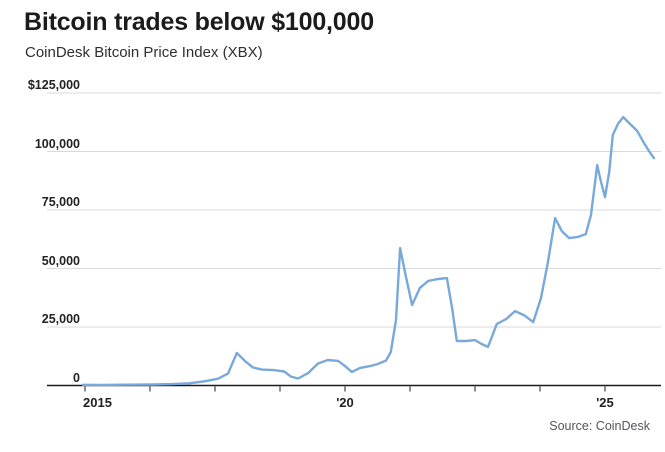 This screenshot has height=452, width=665. What do you see at coordinates (76, 377) in the screenshot?
I see `y-axis-label-0: 0` at bounding box center [76, 377].